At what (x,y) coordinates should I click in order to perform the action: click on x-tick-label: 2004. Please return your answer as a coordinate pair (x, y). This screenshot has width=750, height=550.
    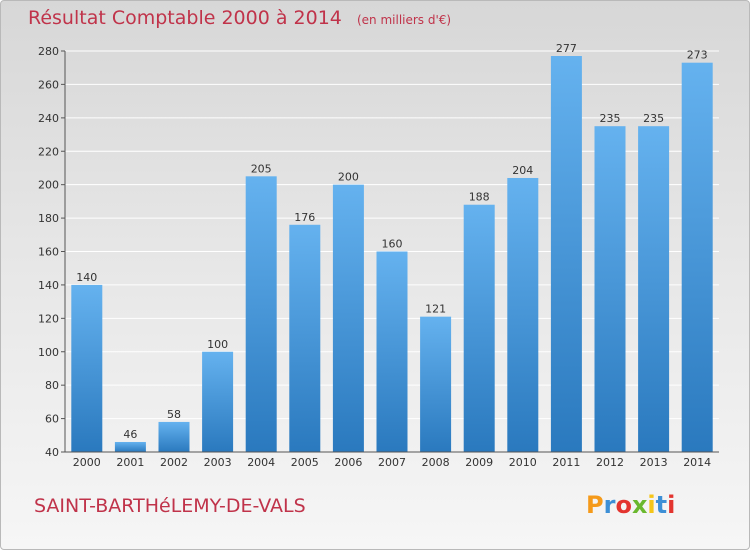
    Looking at the image, I should click on (261, 462).